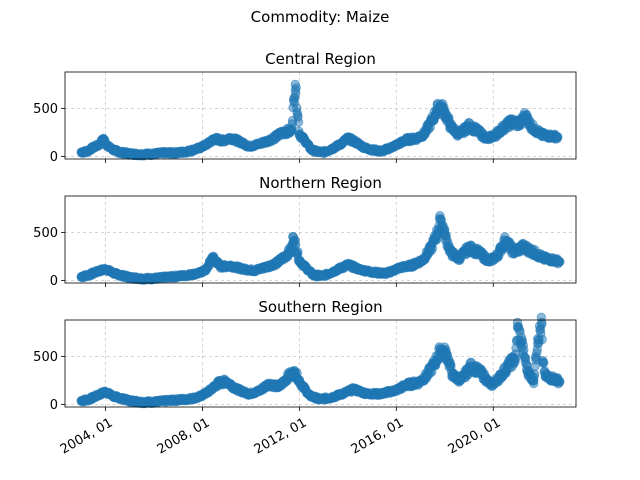 Image resolution: width=640 pixels, height=480 pixels. What do you see at coordinates (475, 436) in the screenshot?
I see `x-tick-label: 2020, 01` at bounding box center [475, 436].